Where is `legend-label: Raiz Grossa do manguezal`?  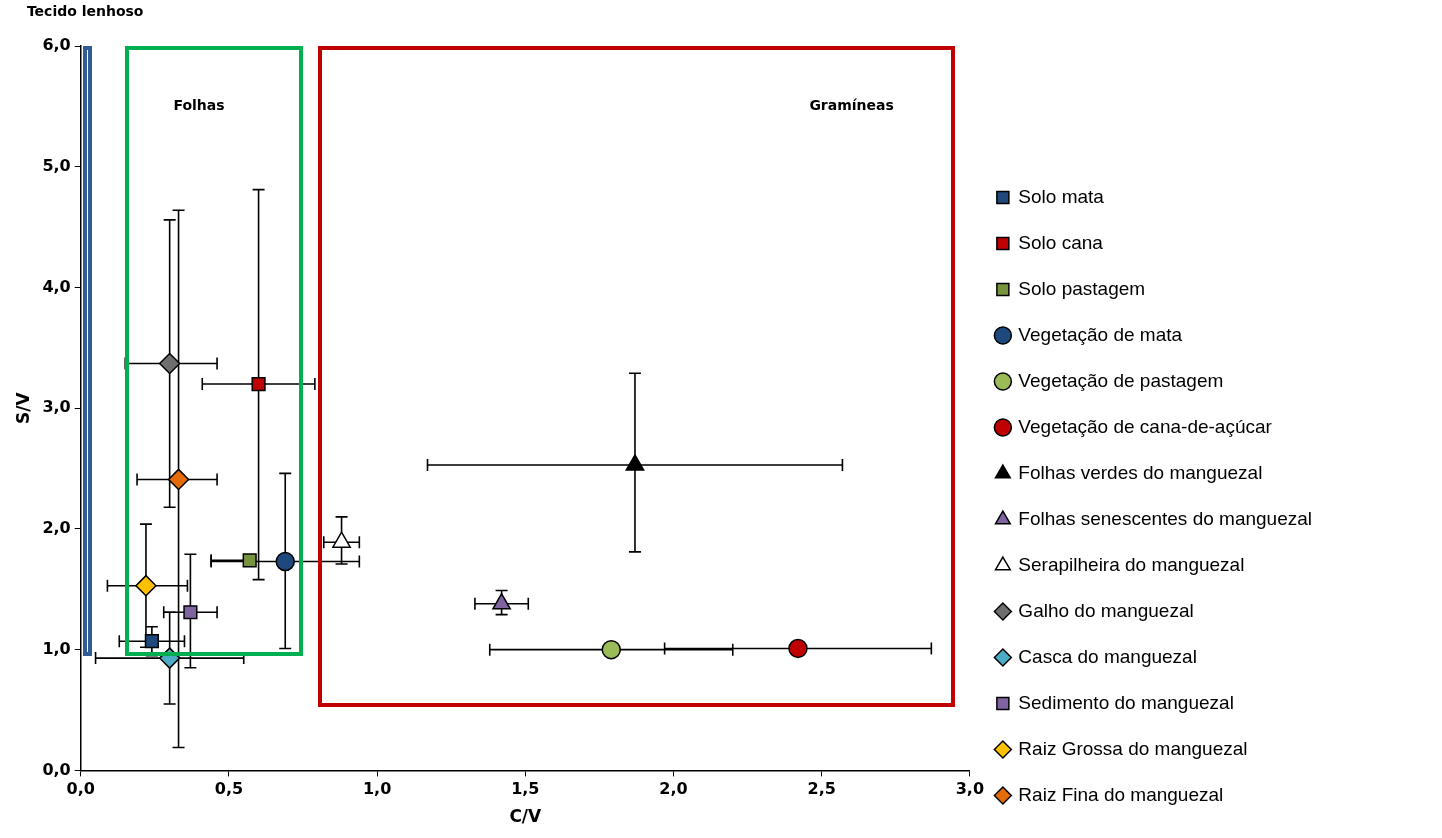 legend-label: Raiz Grossa do manguezal is located at coordinates (1133, 748).